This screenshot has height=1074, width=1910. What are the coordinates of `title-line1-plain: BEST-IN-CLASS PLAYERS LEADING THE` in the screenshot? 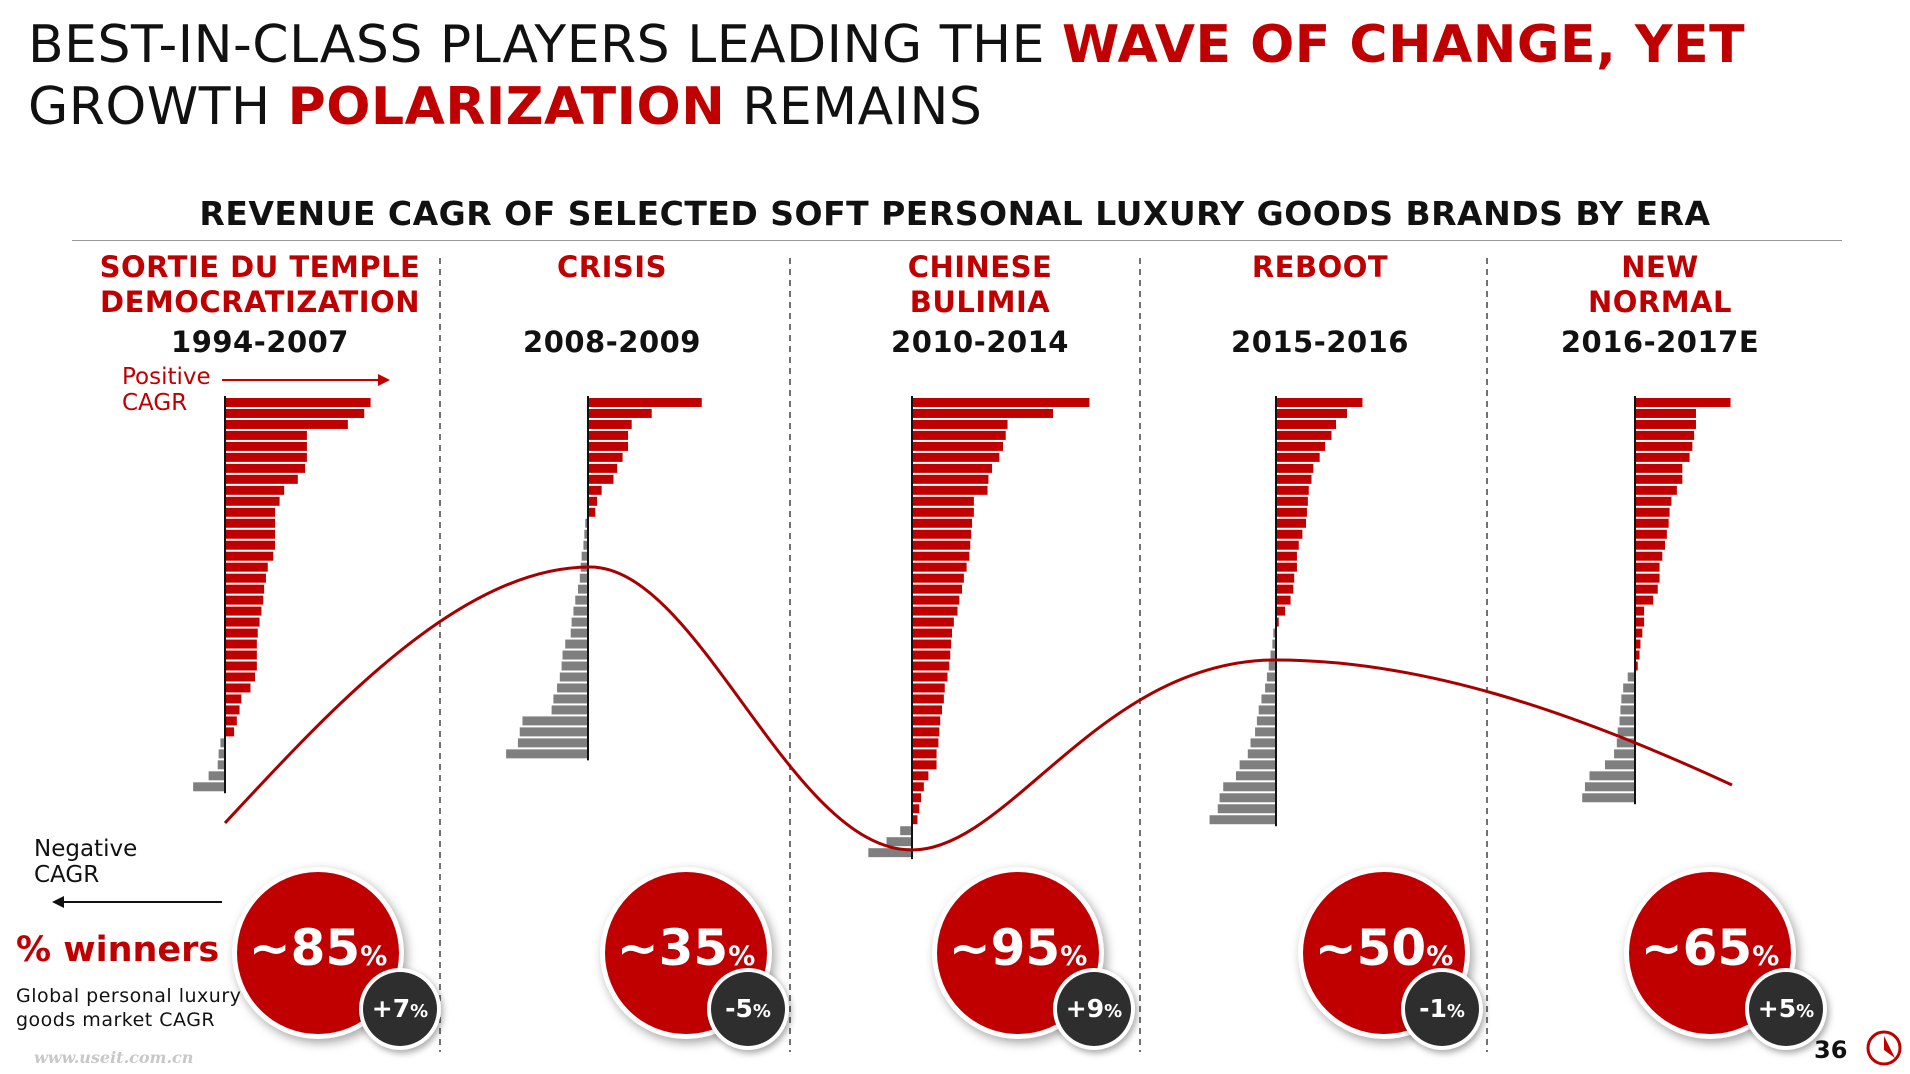 It's located at (545, 45).